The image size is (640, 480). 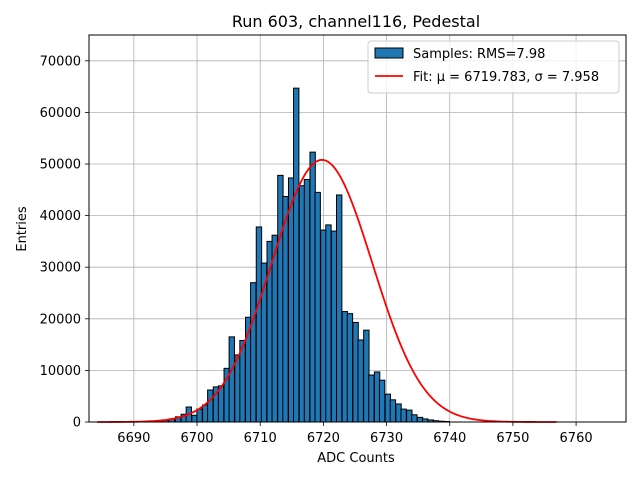 I want to click on x-tick-label: 6750, so click(x=512, y=438).